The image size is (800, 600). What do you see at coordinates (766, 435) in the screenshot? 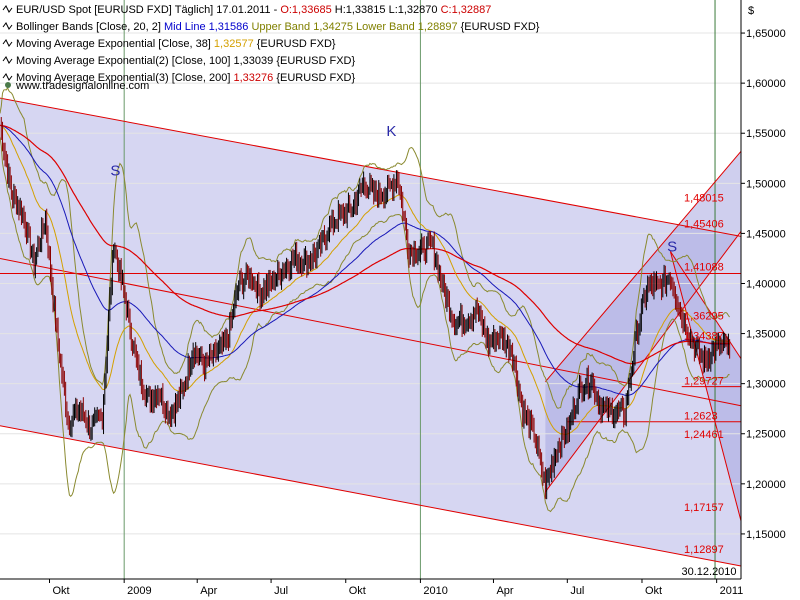
I see `y-tick-label: 1,25000` at bounding box center [766, 435].